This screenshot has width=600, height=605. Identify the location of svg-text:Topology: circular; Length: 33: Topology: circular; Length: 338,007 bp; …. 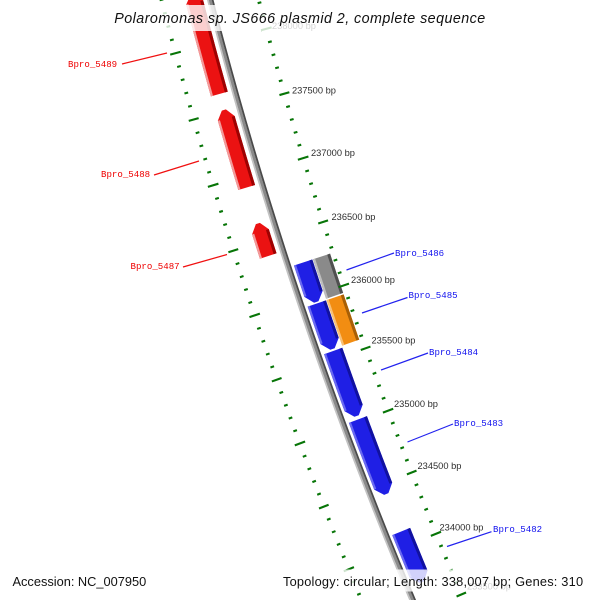
(433, 581).